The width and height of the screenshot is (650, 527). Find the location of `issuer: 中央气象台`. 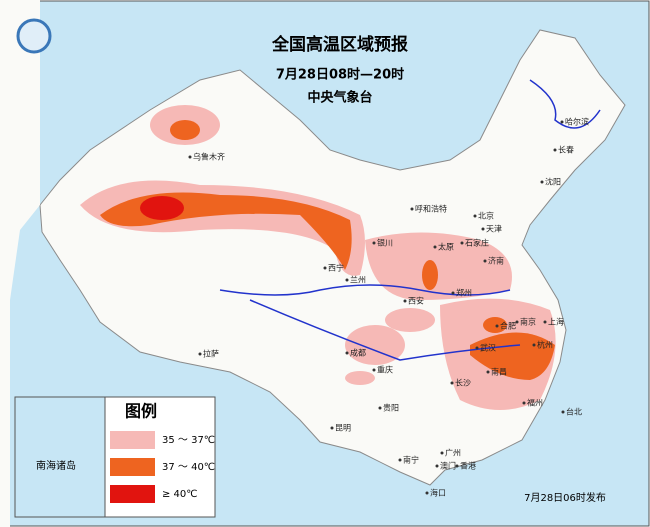

issuer: 中央气象台 is located at coordinates (339, 98).